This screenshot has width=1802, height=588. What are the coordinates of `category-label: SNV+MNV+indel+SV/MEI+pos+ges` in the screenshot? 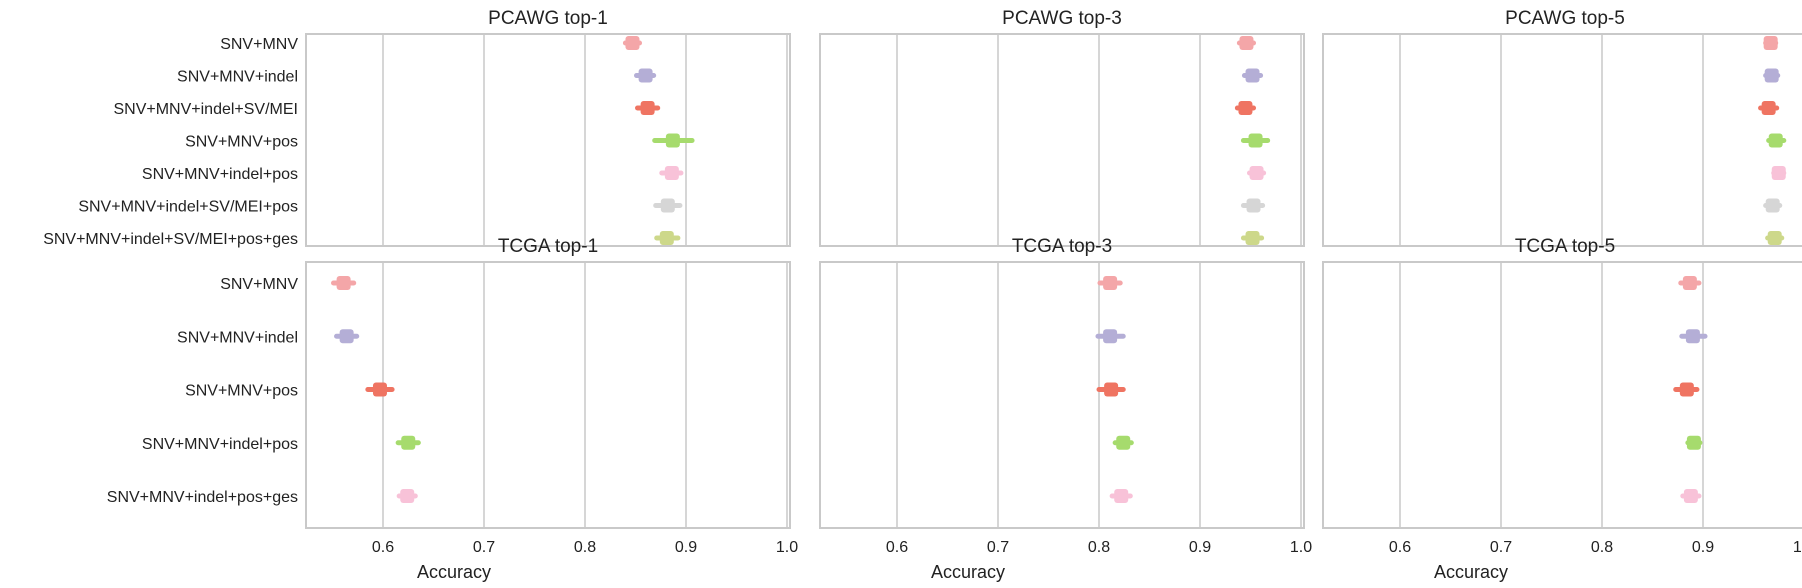 It's located at (170, 239).